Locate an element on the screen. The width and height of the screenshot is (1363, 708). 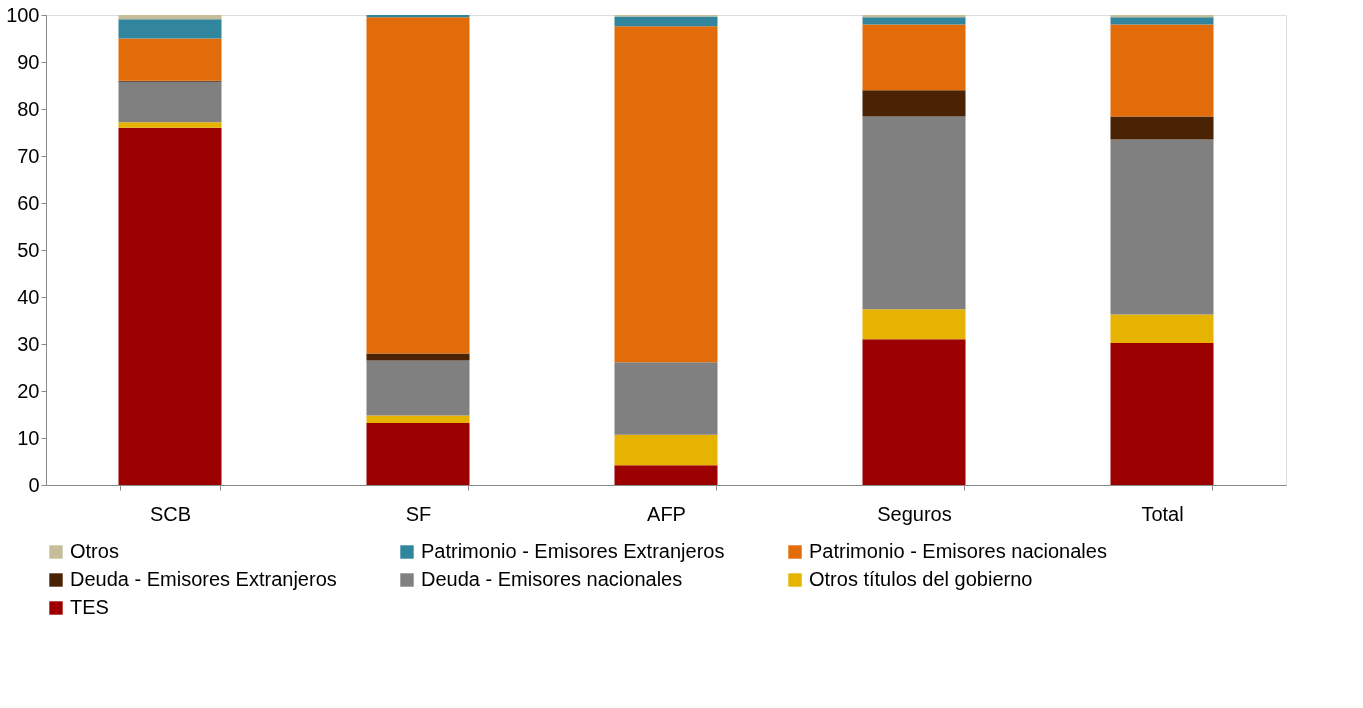
y-tick-label: 0 is located at coordinates (34, 484).